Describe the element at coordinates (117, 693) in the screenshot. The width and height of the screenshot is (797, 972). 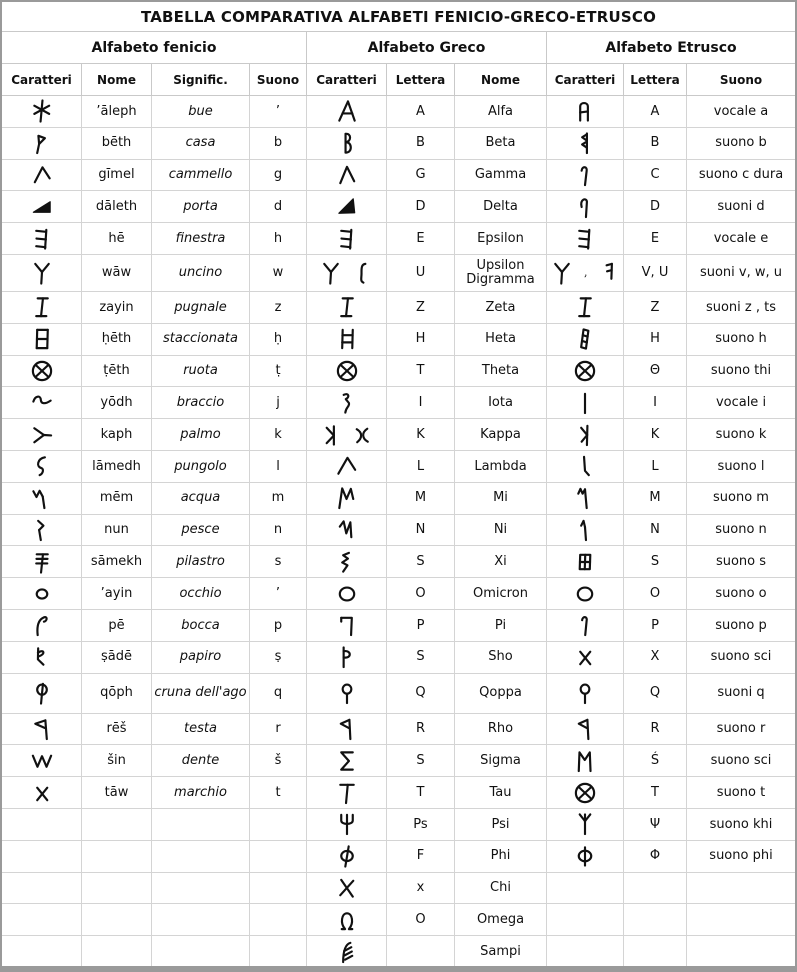
I see `phoenician-nome-cell: qōph` at that location.